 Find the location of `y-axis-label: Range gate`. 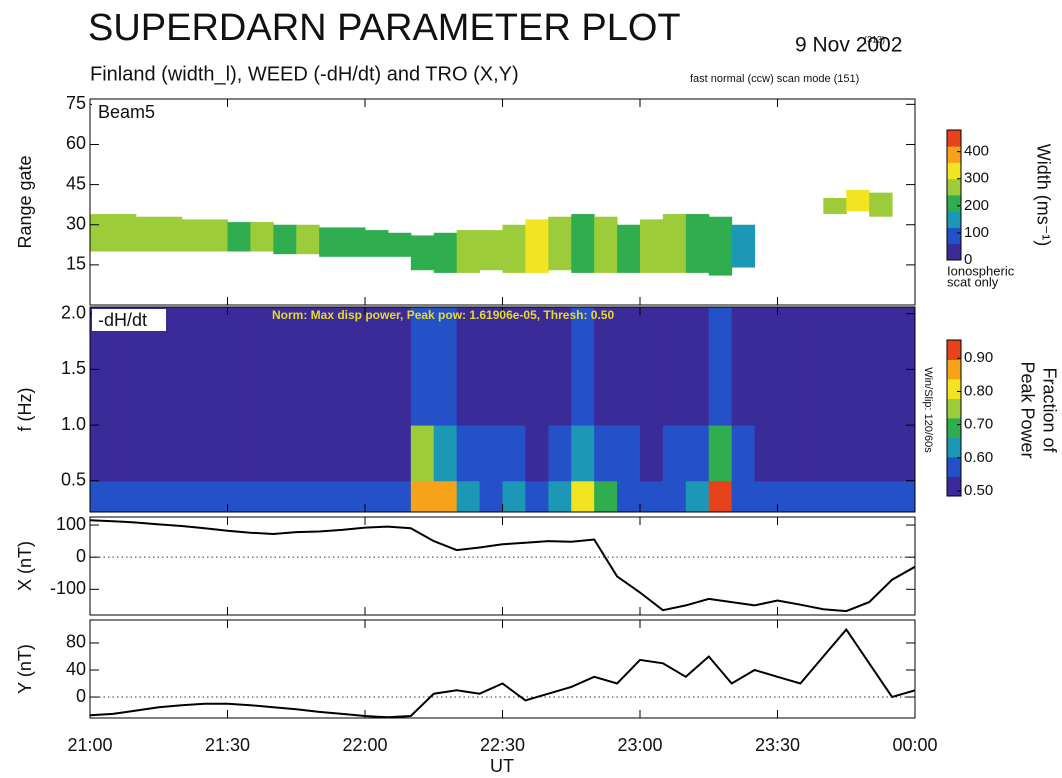

y-axis-label: Range gate is located at coordinates (25, 201).